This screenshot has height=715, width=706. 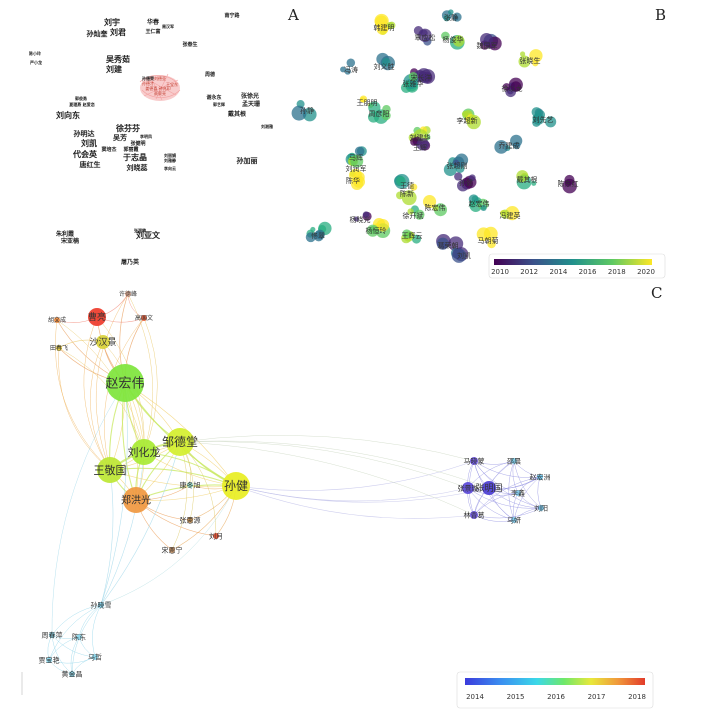 I want to click on panel-a-author-label: 刘建, so click(x=114, y=69).